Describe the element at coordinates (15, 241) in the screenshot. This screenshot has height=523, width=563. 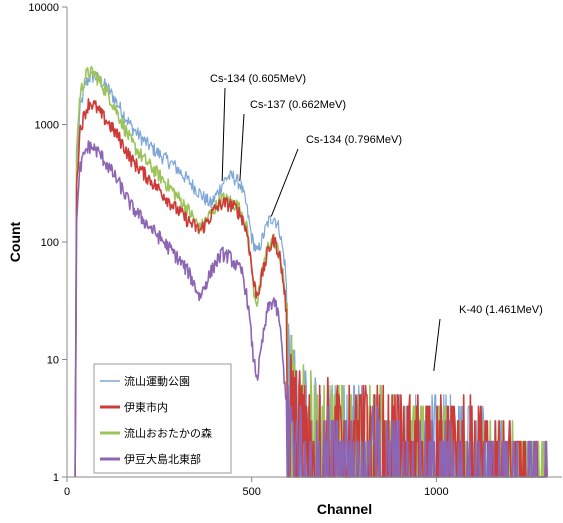
I see `y-axis-title: Count` at that location.